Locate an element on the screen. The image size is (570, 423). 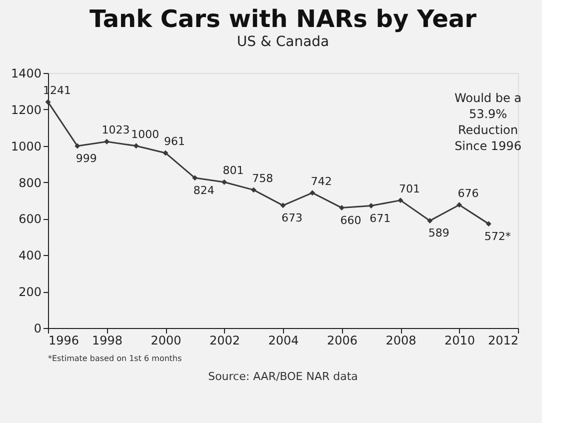
x-tick-label: 1998 is located at coordinates (107, 341).